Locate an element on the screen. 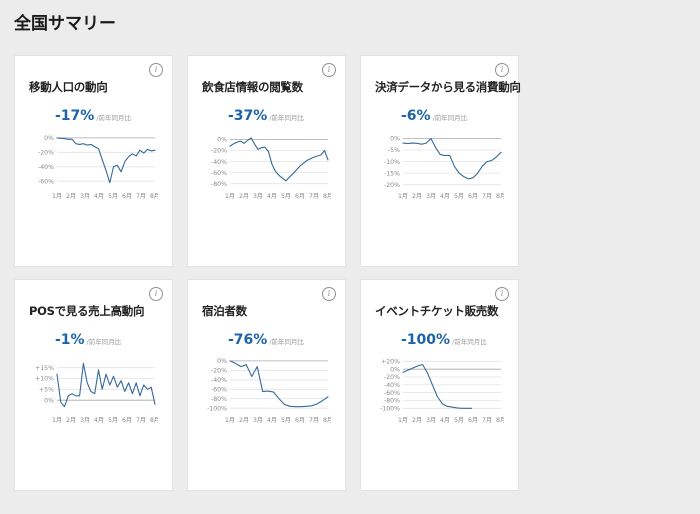  metric: -100%/前年同月比 is located at coordinates (452, 338).